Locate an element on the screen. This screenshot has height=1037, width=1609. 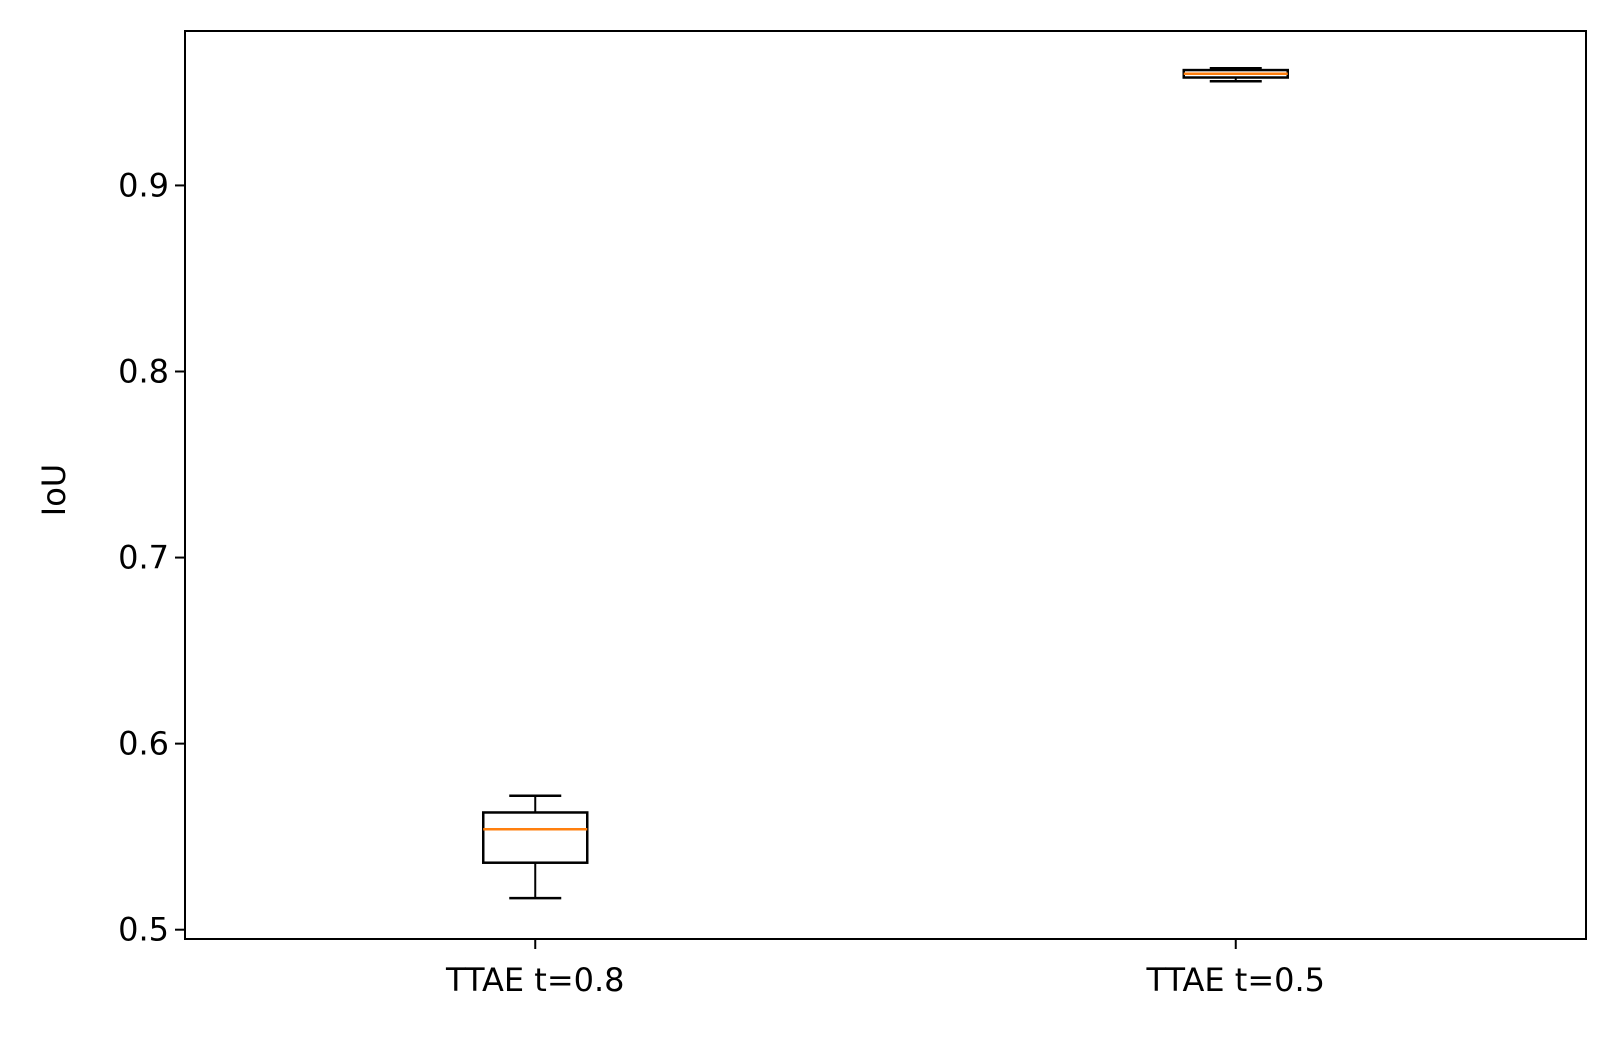
y-tick-label: 0.5 is located at coordinates (143, 930).